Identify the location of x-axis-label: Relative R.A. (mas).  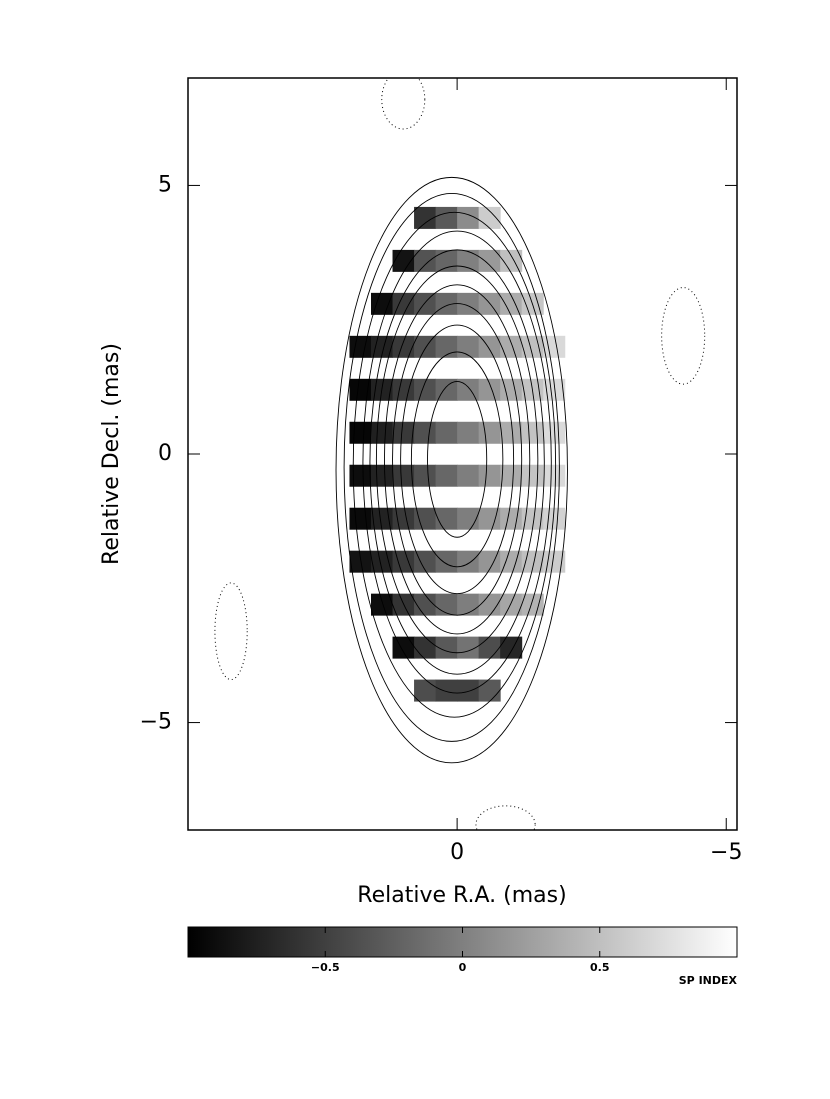
(461, 895).